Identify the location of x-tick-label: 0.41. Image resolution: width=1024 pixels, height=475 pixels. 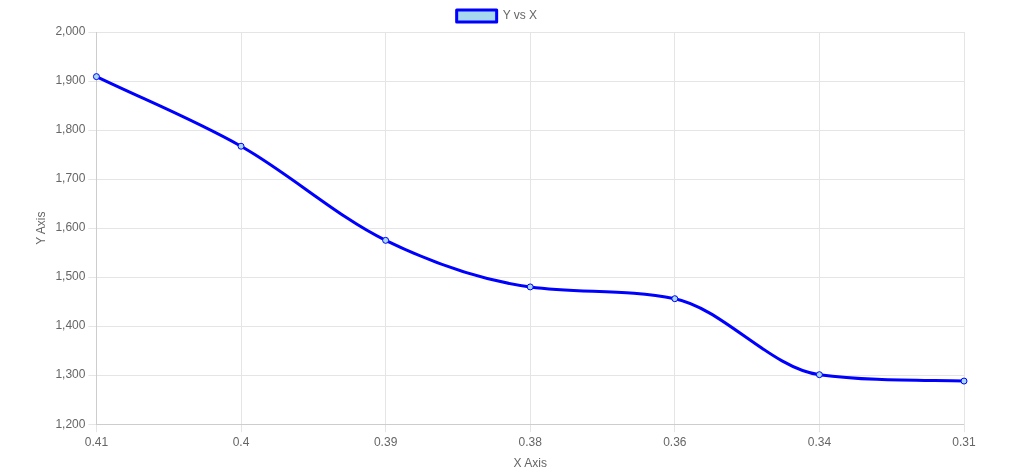
(96, 441).